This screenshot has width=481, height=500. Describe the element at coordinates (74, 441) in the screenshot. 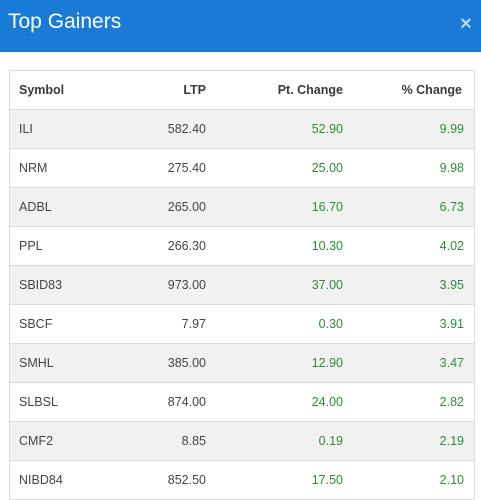

I see `cell-symbol: CMF2` at that location.